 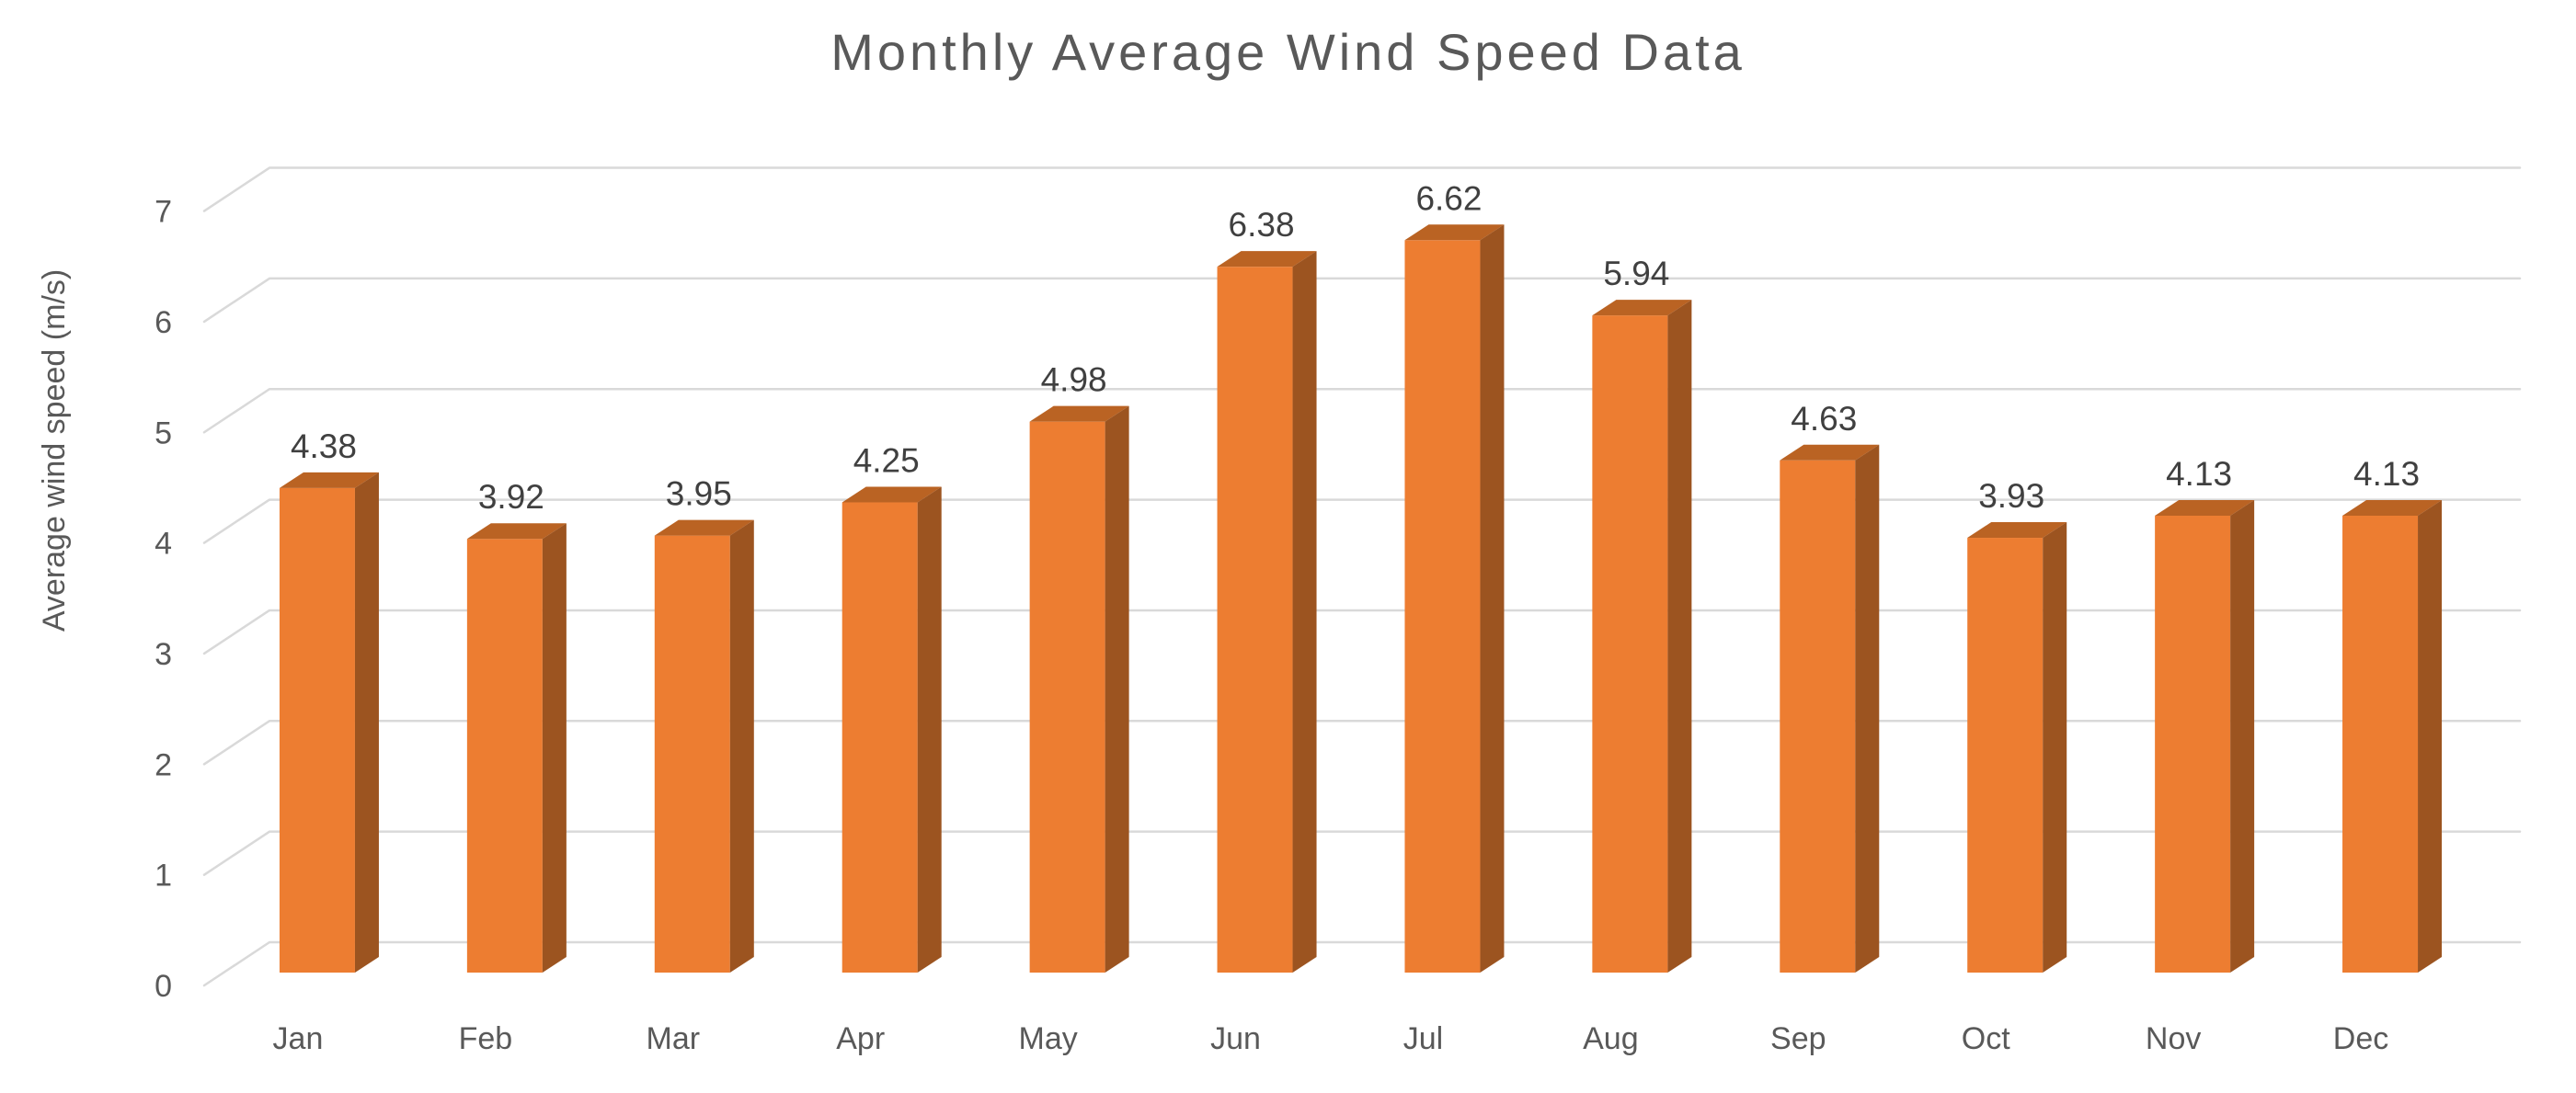 What do you see at coordinates (1117, 689) in the screenshot?
I see `bar-side-May` at bounding box center [1117, 689].